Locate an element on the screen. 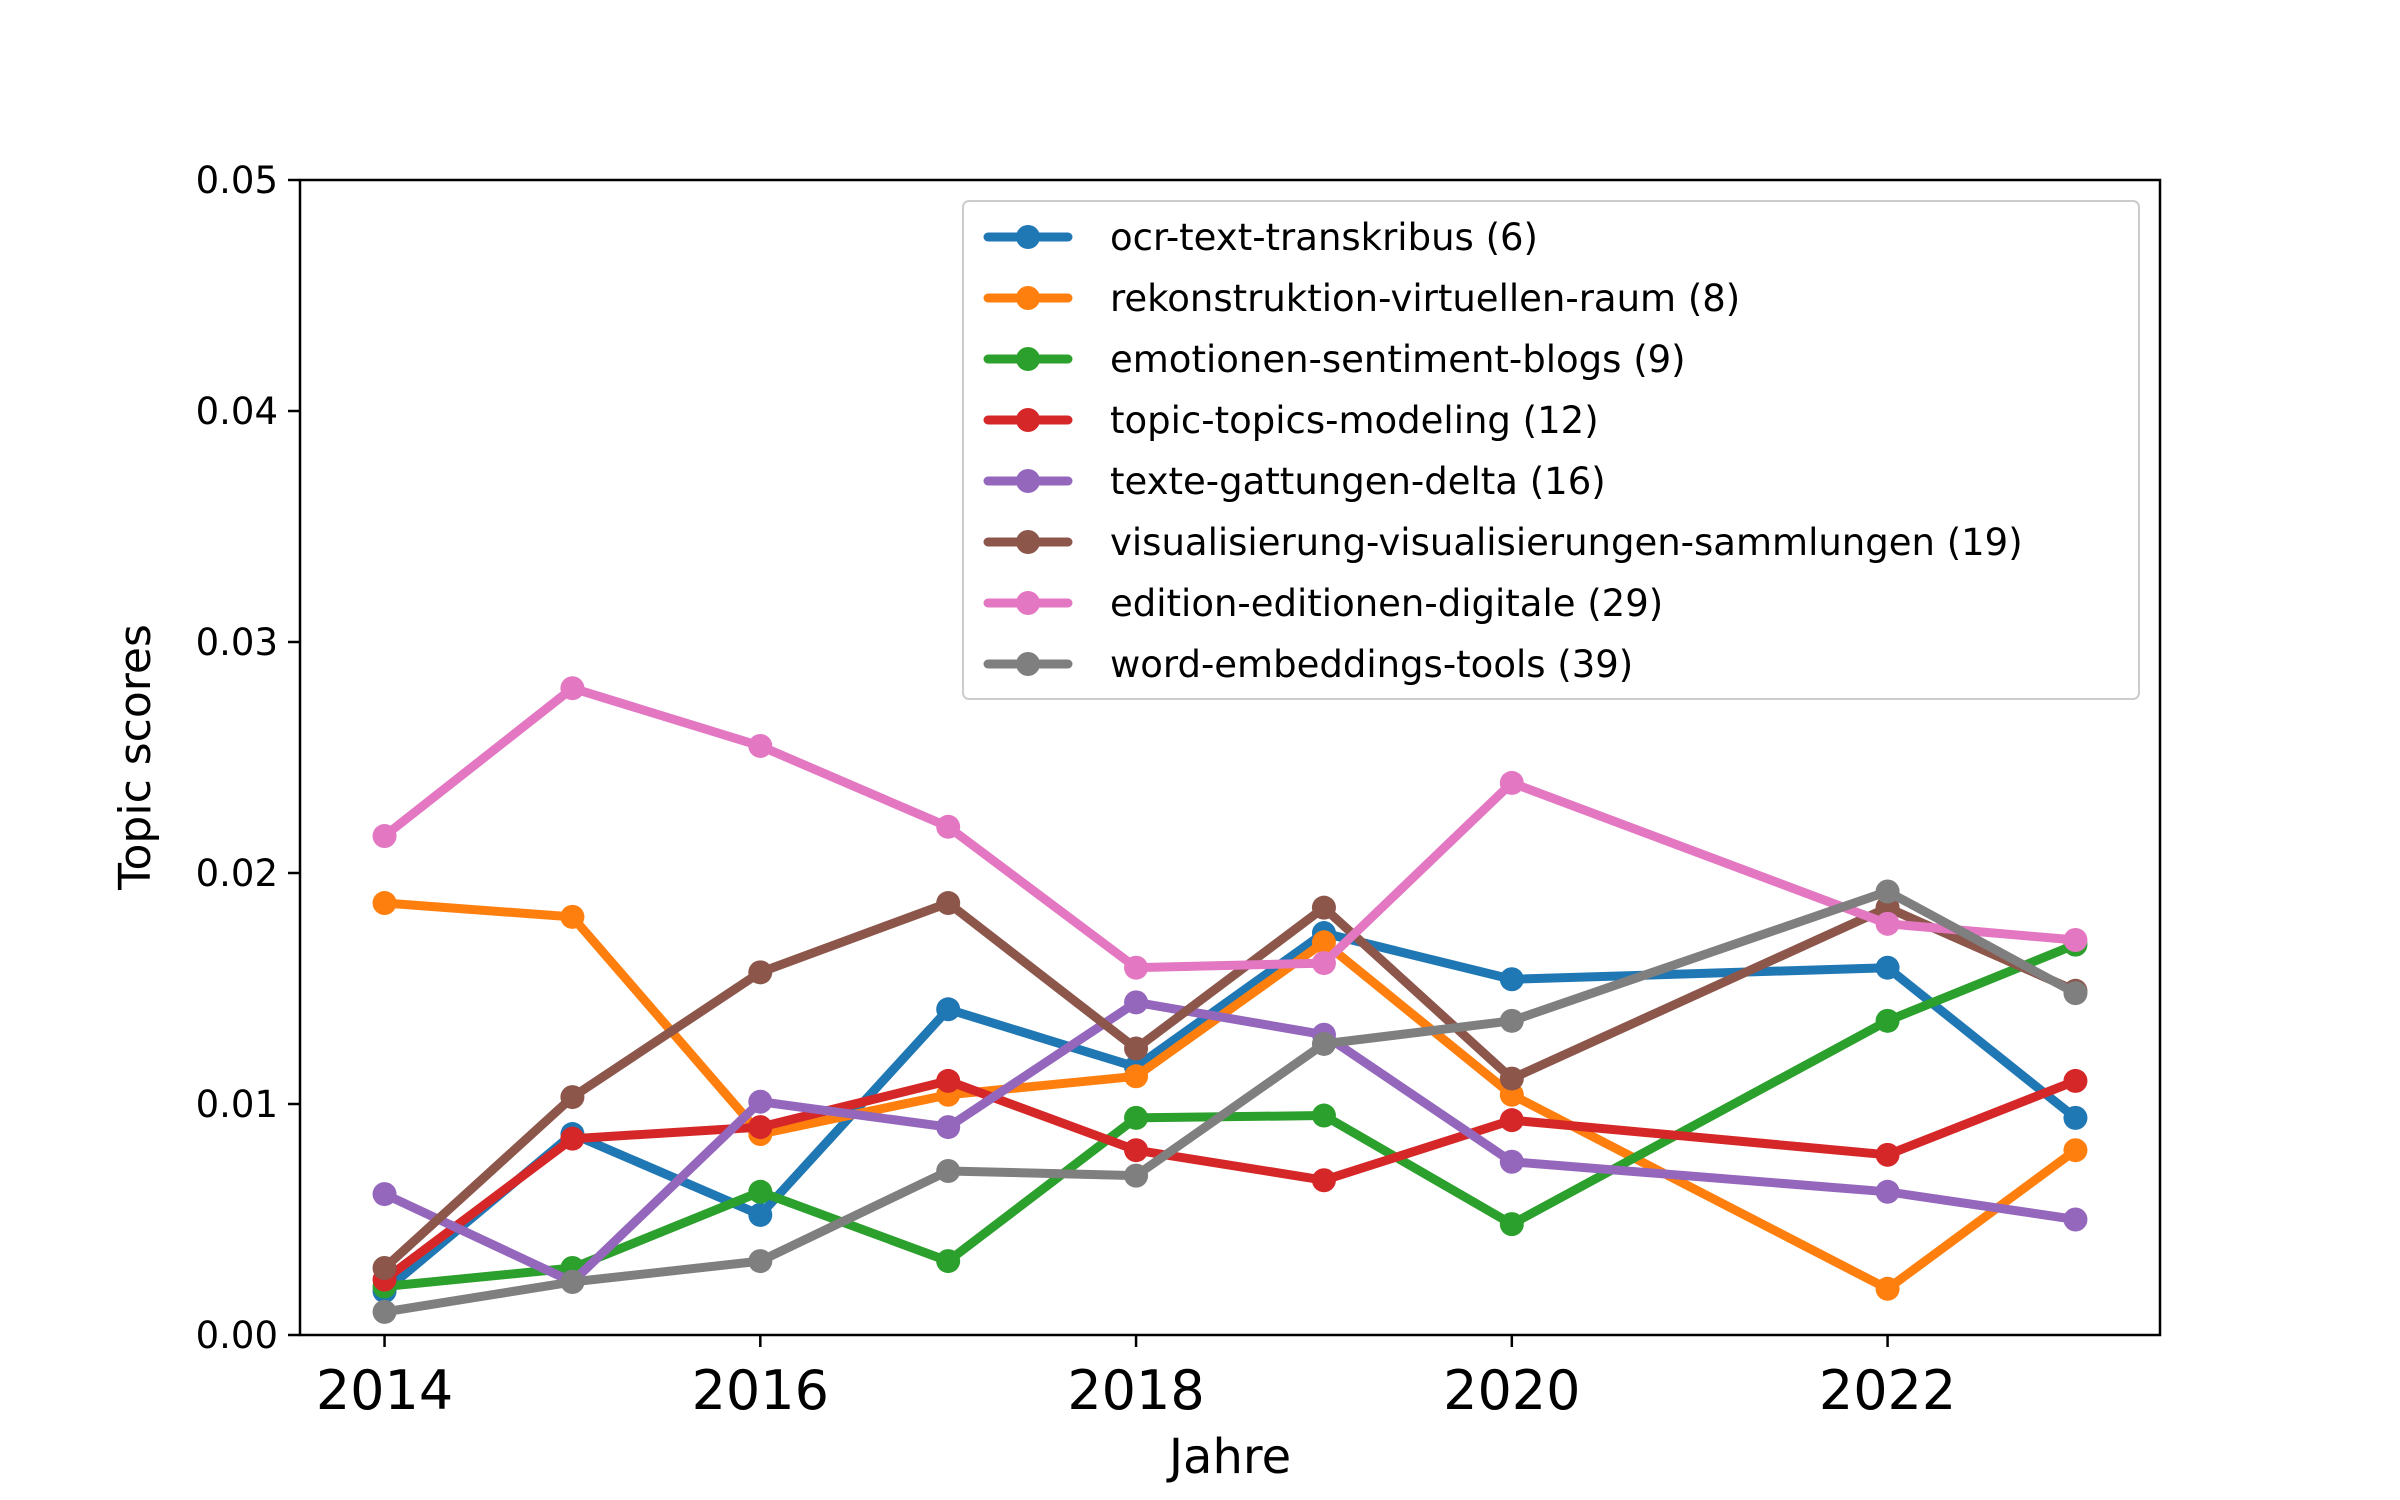  legend-entry: edition-editionen-digitale (29) is located at coordinates (1323, 603).